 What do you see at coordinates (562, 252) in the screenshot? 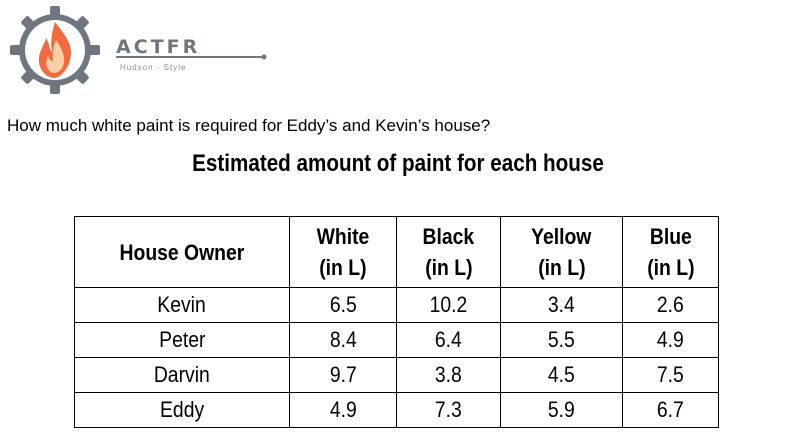
I see `header-yellow: Yellow (in L)` at bounding box center [562, 252].